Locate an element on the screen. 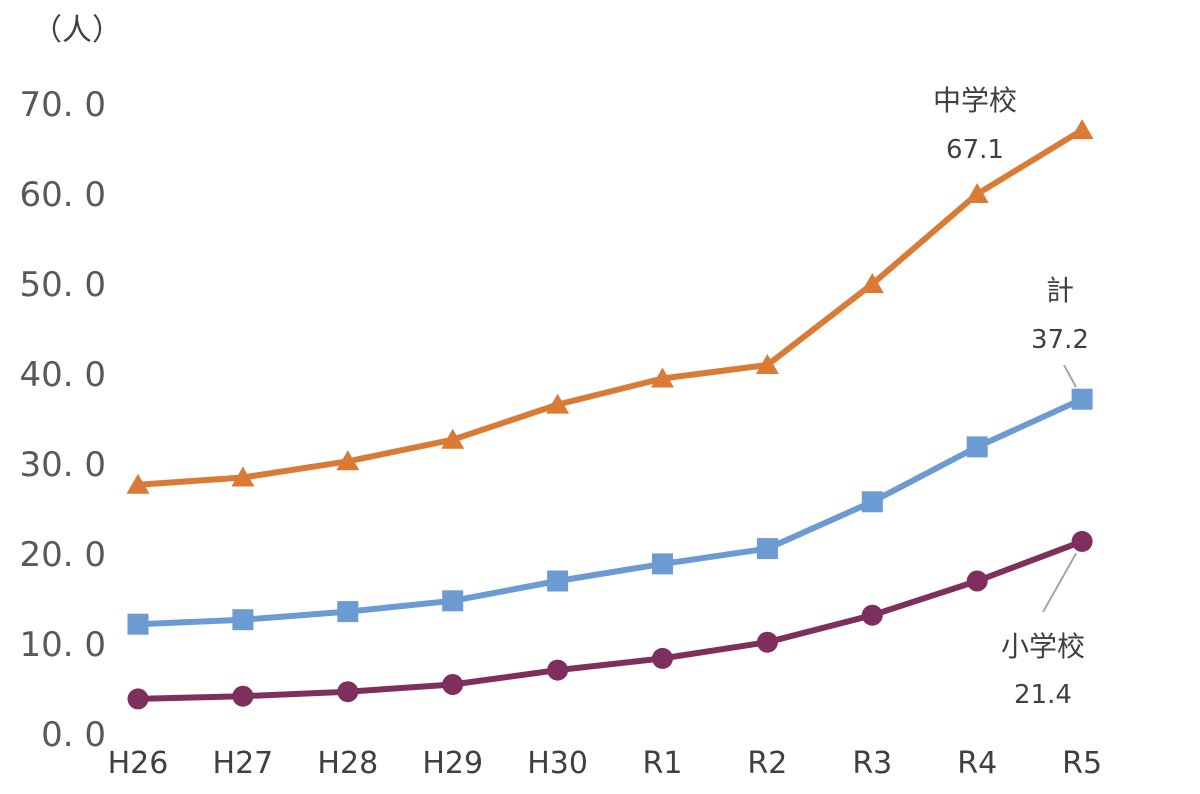 Image resolution: width=1200 pixels, height=794 pixels. x-tick-label: R2 is located at coordinates (767, 763).